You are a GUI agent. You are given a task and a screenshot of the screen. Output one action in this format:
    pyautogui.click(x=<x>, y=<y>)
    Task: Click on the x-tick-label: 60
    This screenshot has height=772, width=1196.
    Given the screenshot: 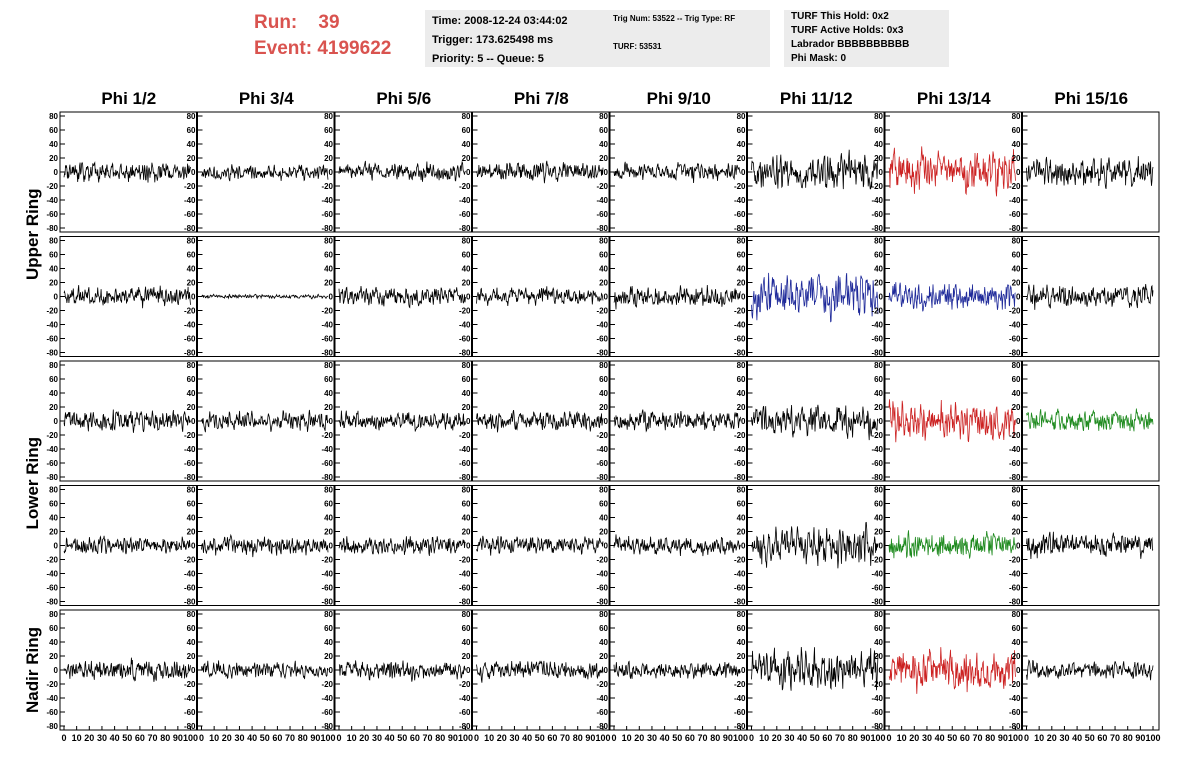 What is the action you would take?
    pyautogui.click(x=965, y=738)
    